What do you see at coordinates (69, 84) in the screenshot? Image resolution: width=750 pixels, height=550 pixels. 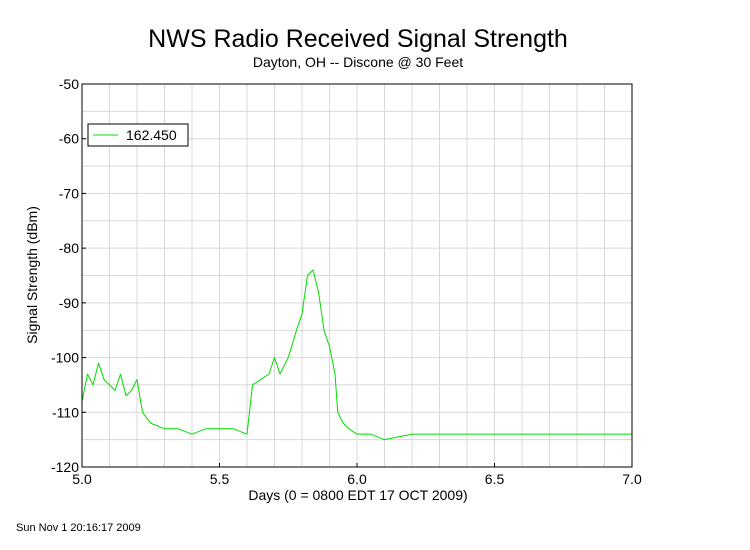 I see `y-tick-label: -50` at bounding box center [69, 84].